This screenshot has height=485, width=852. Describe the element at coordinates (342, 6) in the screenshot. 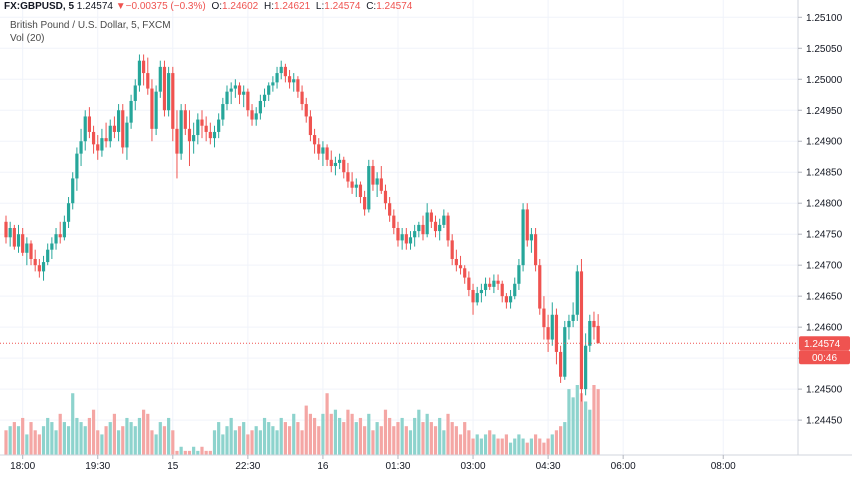

I see `low-value: 1.24574` at that location.